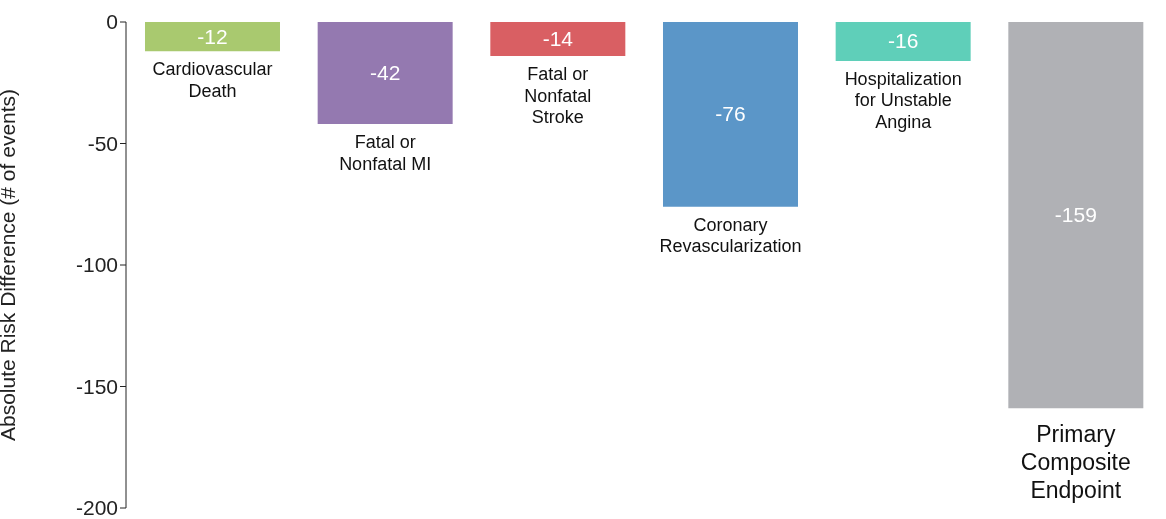  I want to click on y-tick-label: 0, so click(112, 22).